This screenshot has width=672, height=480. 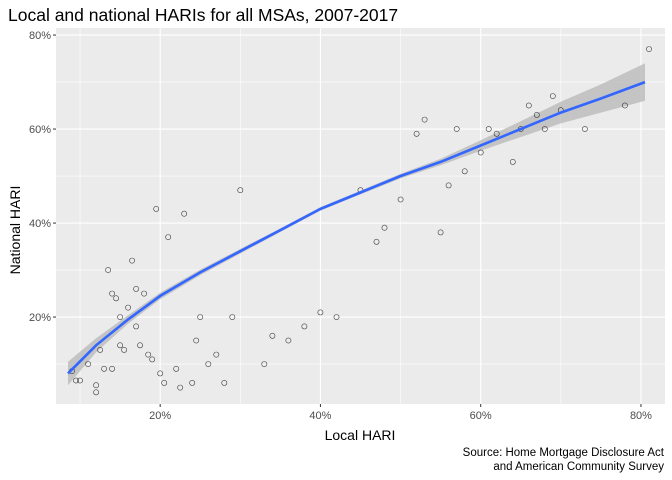 What do you see at coordinates (42, 177) in the screenshot?
I see `y-axis-ticks: 20% 40% 60% 80%` at bounding box center [42, 177].